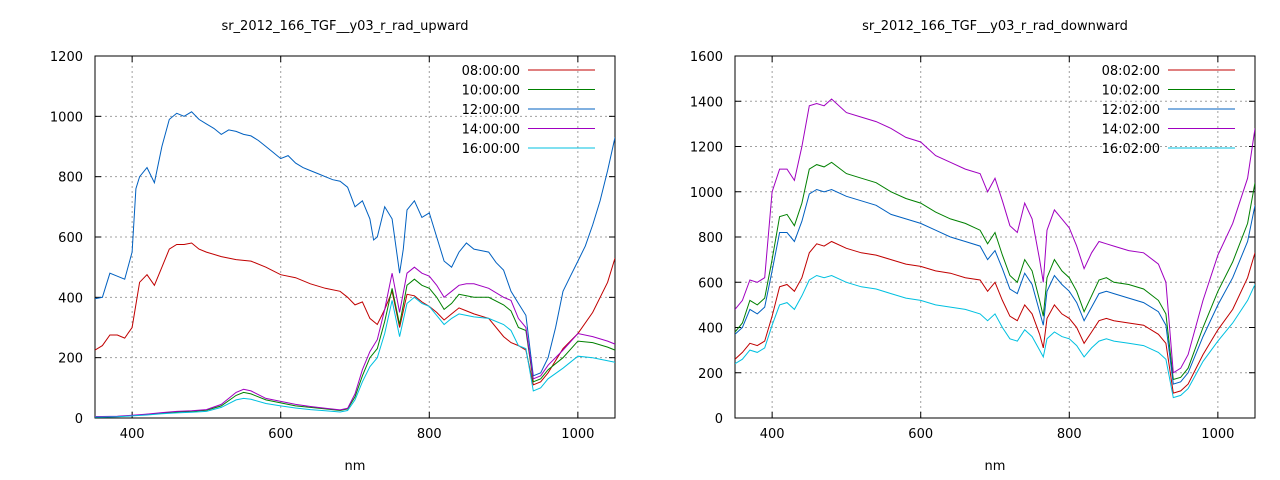 This screenshot has height=480, width=1280. Describe the element at coordinates (491, 149) in the screenshot. I see `legend-label: 16:00:00` at that location.